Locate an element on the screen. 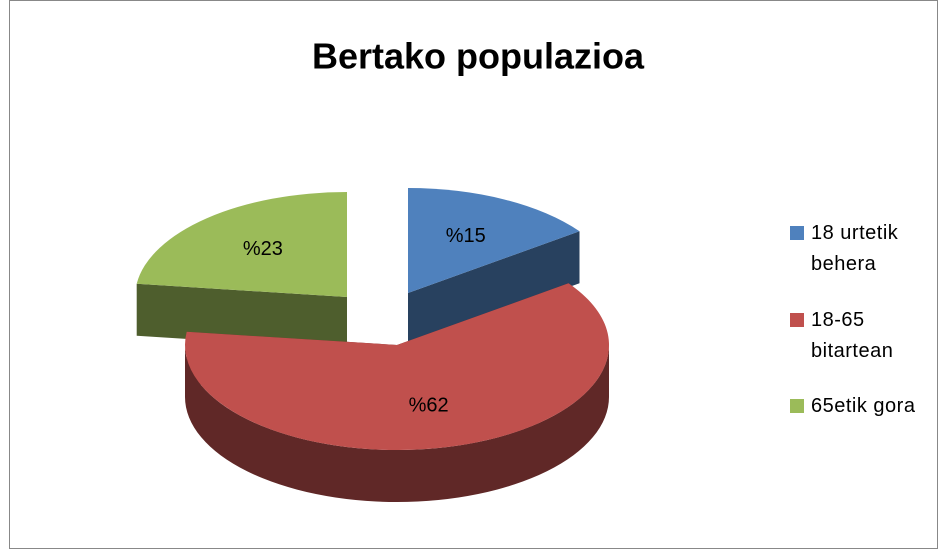  legend-item: 18 urtetik behera is located at coordinates (860, 249).